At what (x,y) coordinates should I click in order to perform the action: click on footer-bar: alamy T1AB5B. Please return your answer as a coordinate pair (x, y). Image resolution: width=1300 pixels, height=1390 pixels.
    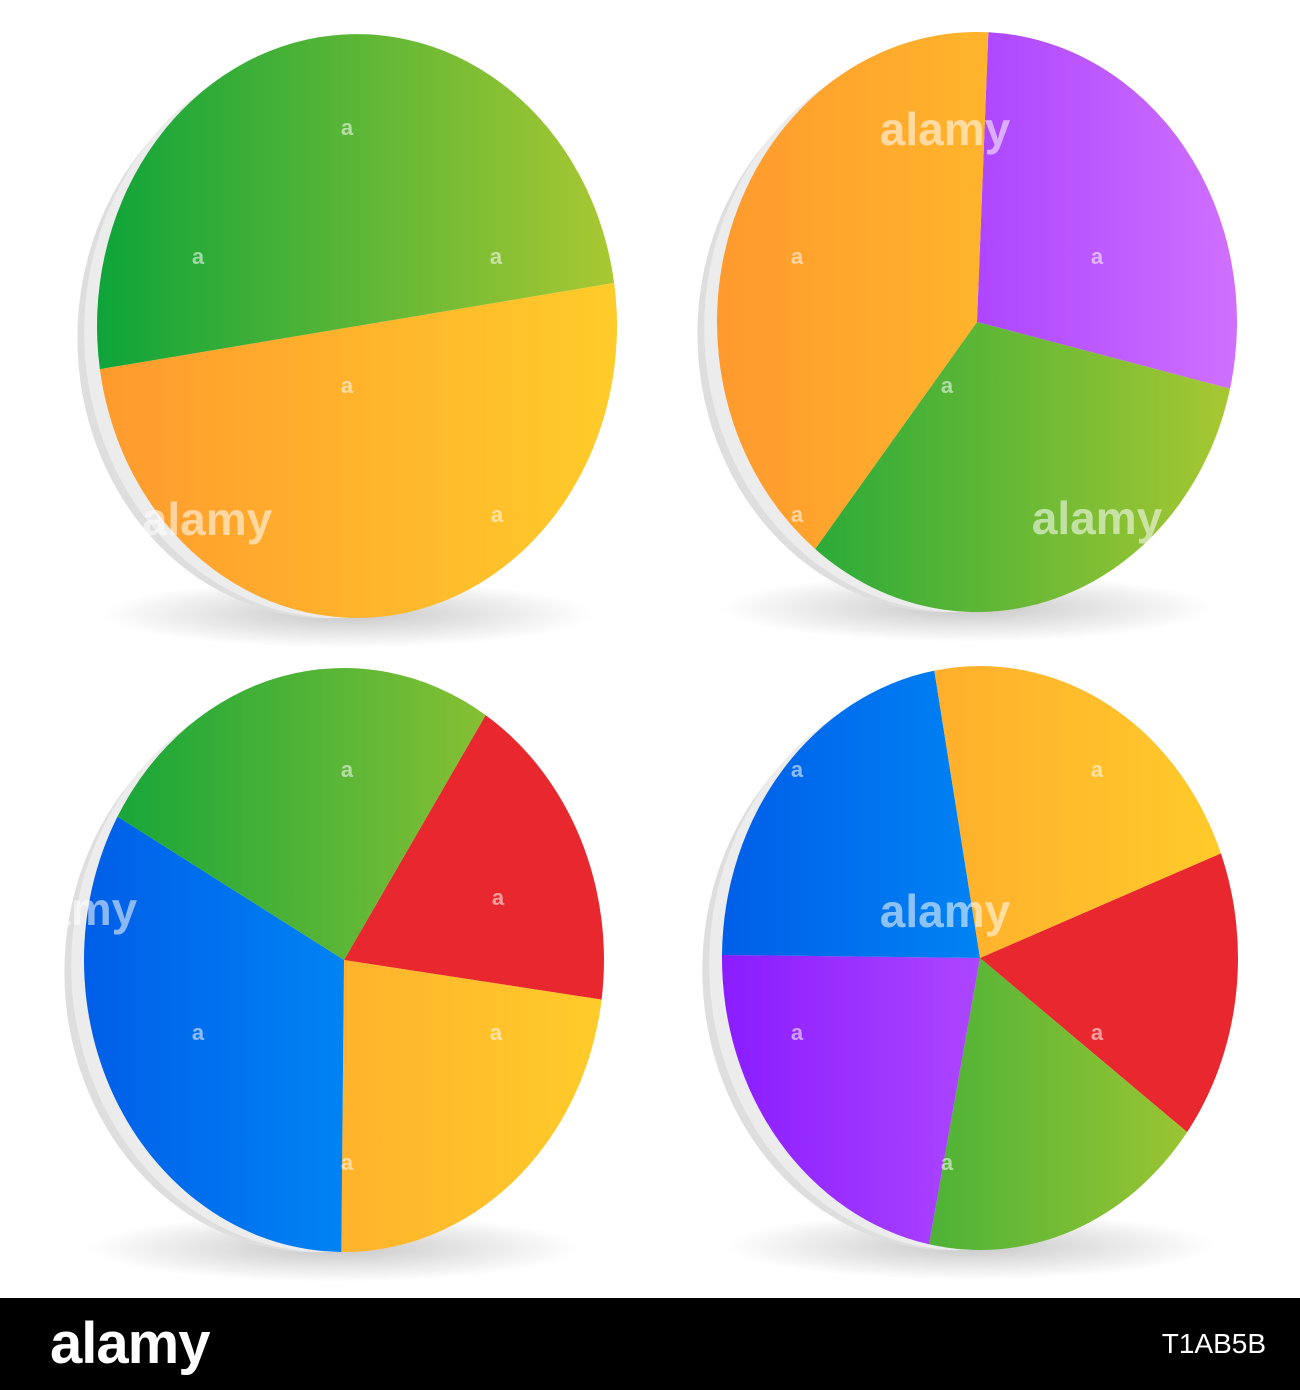
    Looking at the image, I should click on (650, 1344).